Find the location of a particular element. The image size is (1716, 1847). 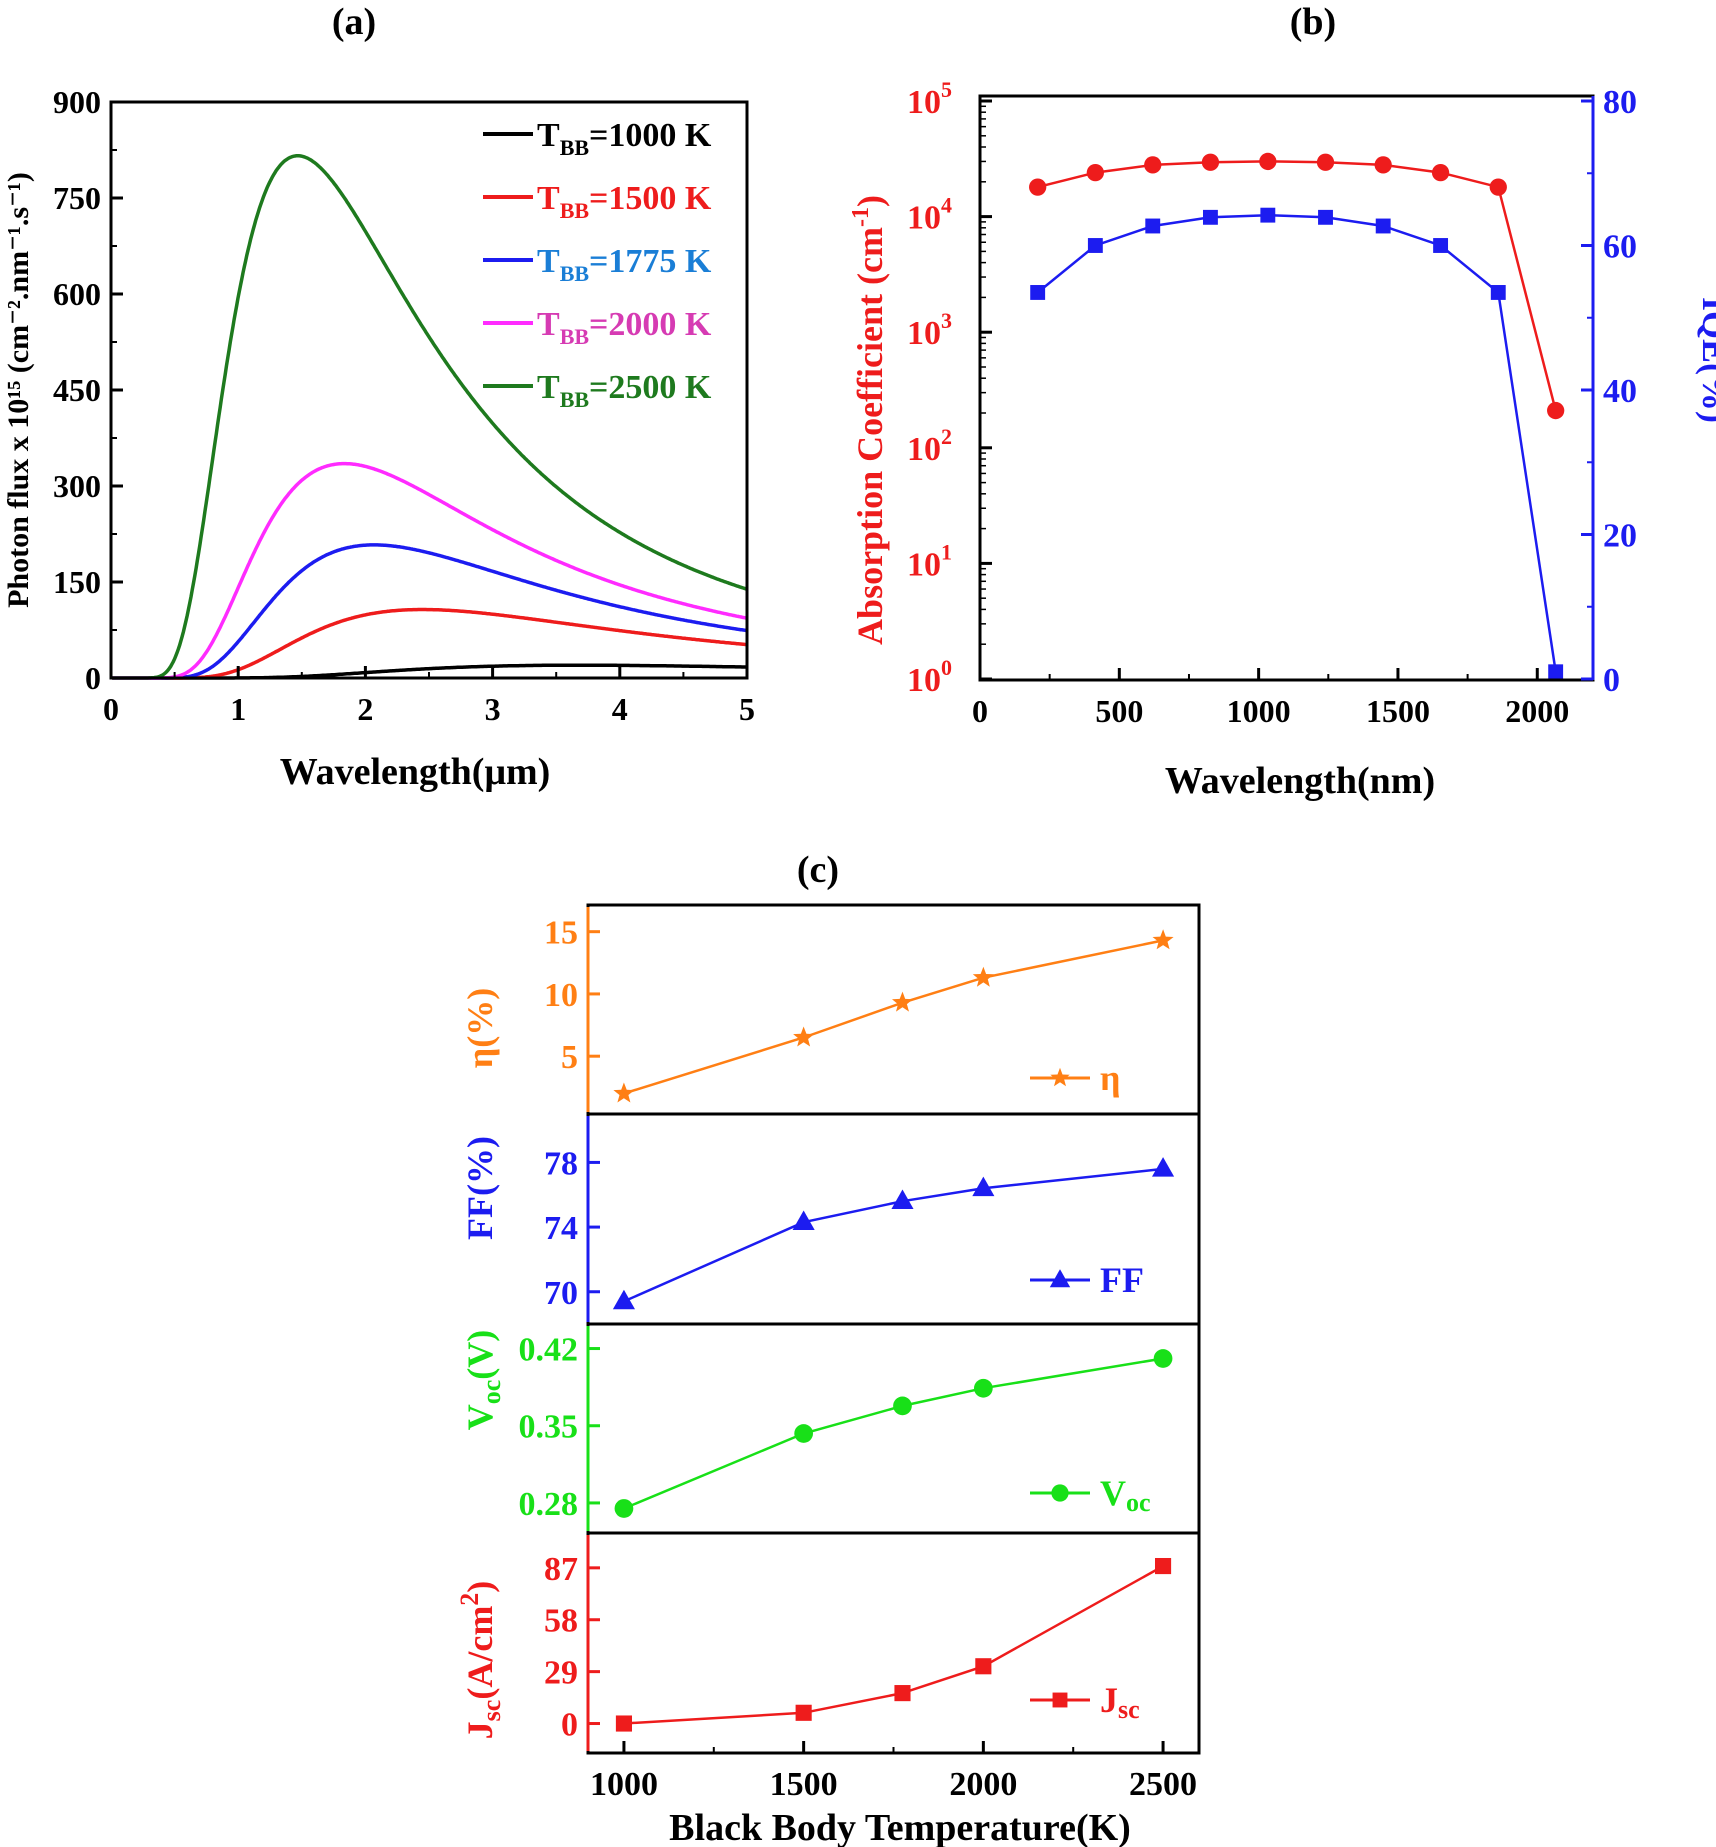

ylabel-main: FF(%) is located at coordinates (480, 1188).